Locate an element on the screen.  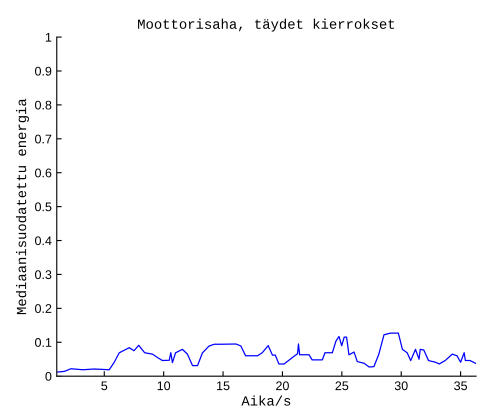
y-tick-label: 0.2 is located at coordinates (43, 308).